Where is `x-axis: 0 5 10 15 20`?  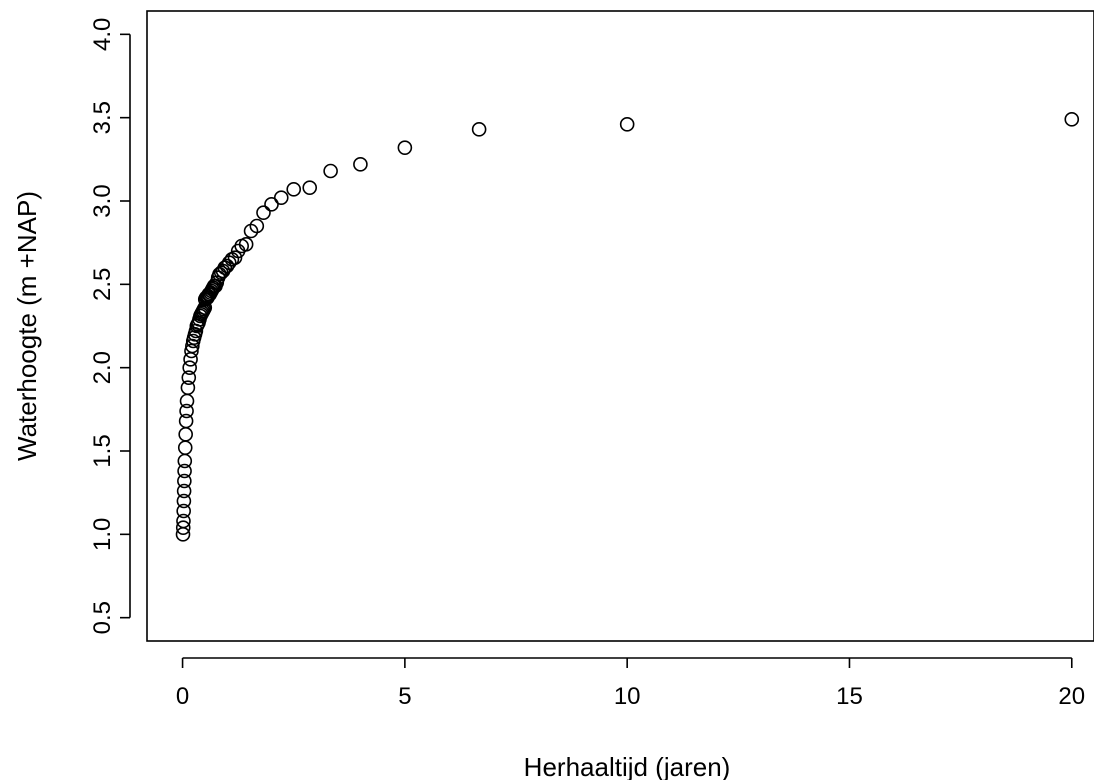
x-axis: 0 5 10 15 20 is located at coordinates (630, 683).